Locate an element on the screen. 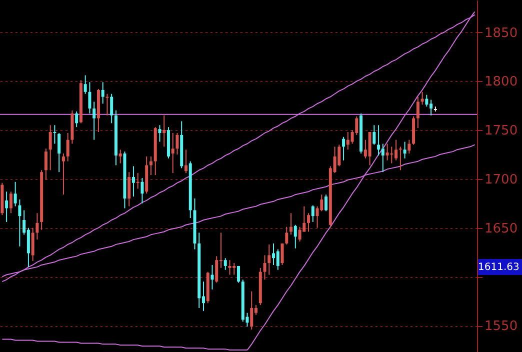  y-tick-label: 1700 is located at coordinates (501, 180).